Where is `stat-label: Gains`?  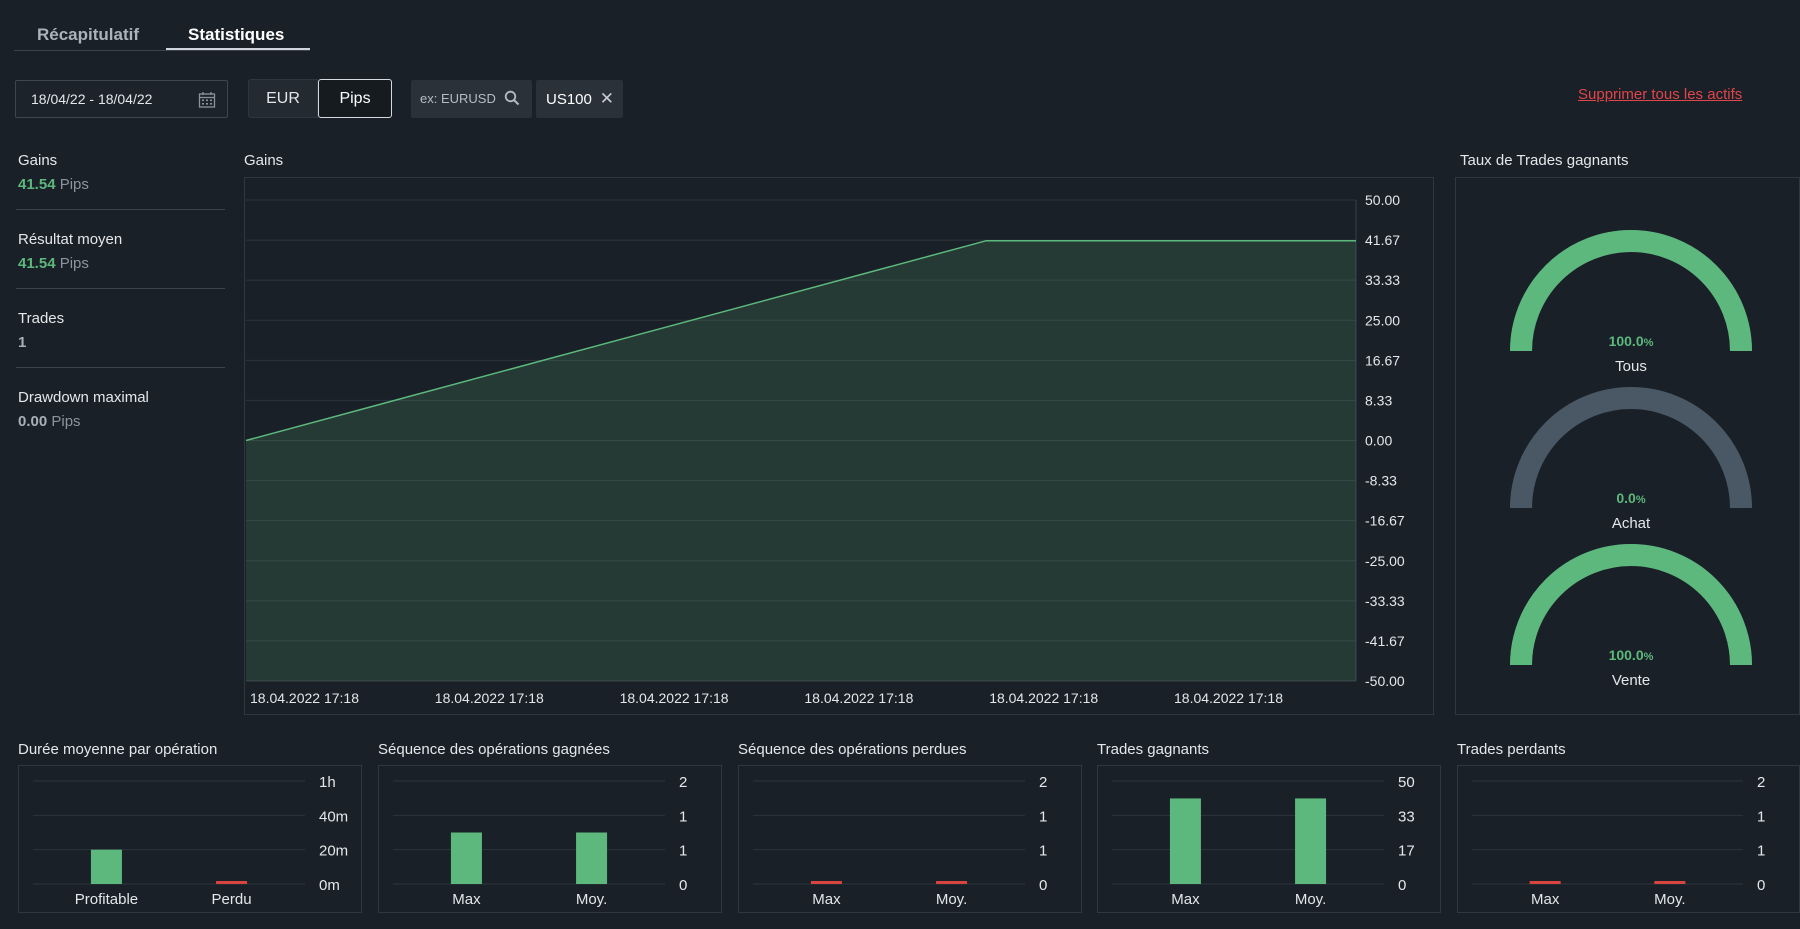 stat-label: Gains is located at coordinates (38, 160).